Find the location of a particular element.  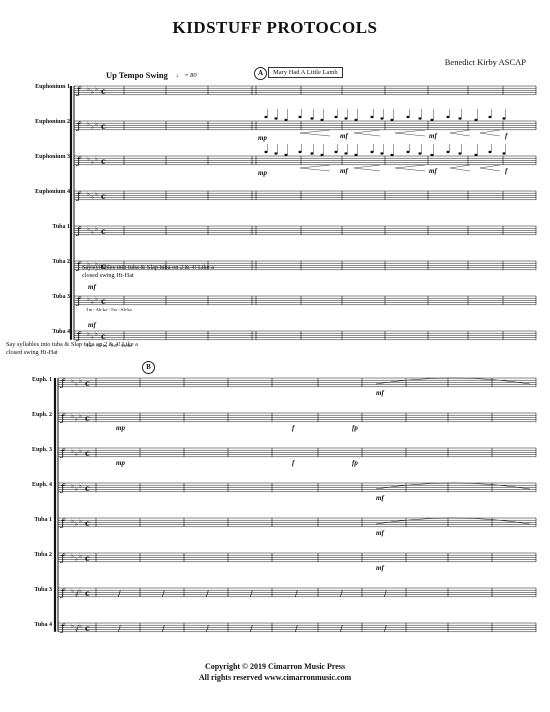

rehearsal-a-caption: Mary Had A Little Lamb is located at coordinates (305, 72).